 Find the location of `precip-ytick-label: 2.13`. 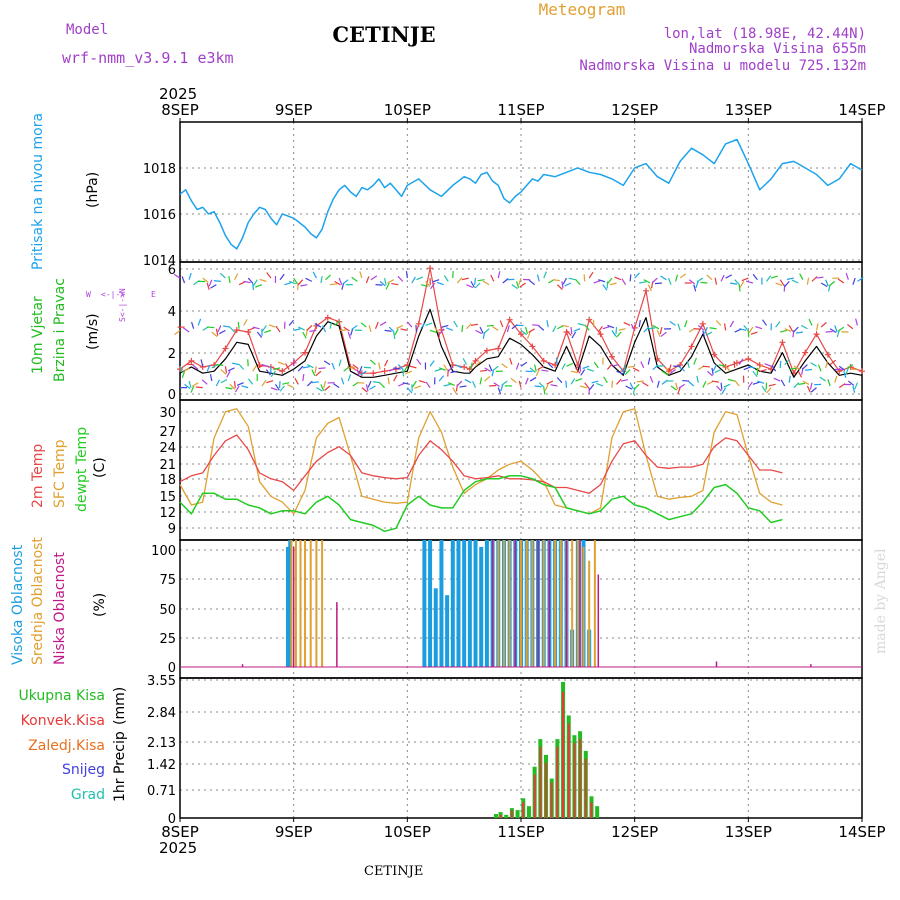

precip-ytick-label: 2.13 is located at coordinates (161, 743).